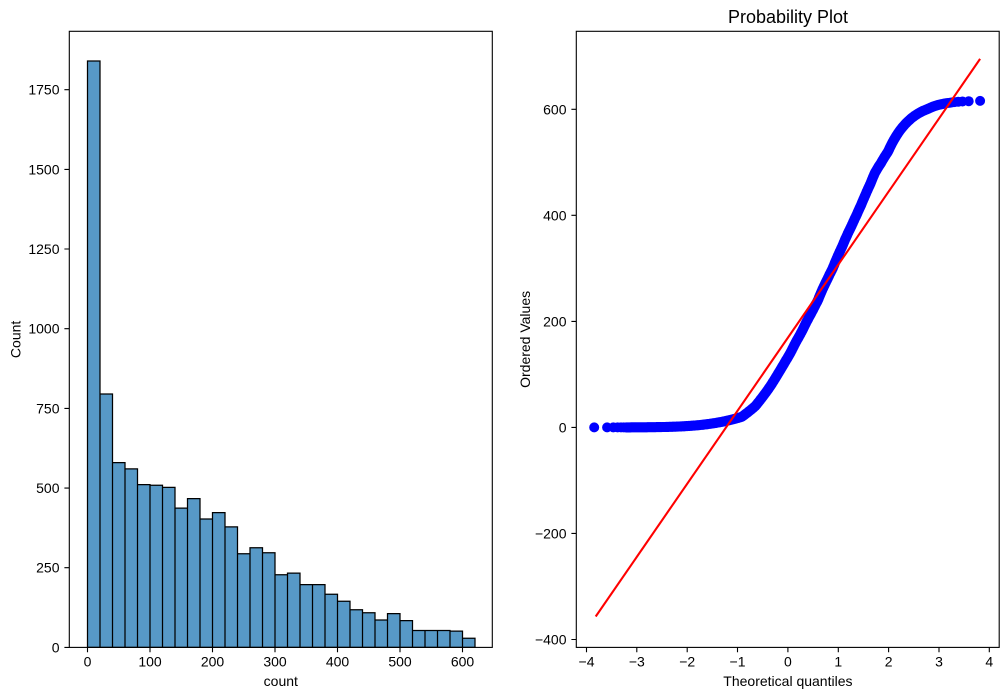 This screenshot has width=1008, height=698. I want to click on svg-text: Theoretical quantiles, so click(787, 681).